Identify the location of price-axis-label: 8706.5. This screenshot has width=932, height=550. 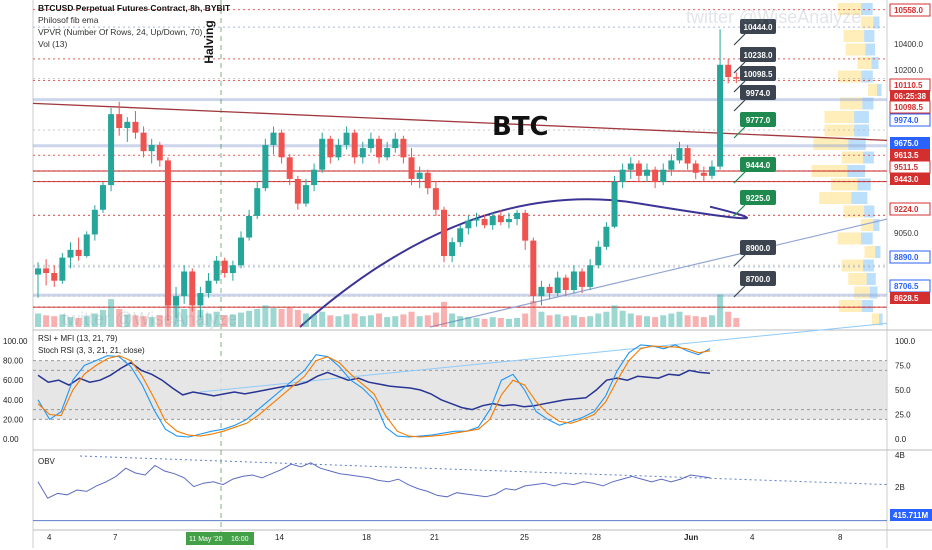
(906, 286).